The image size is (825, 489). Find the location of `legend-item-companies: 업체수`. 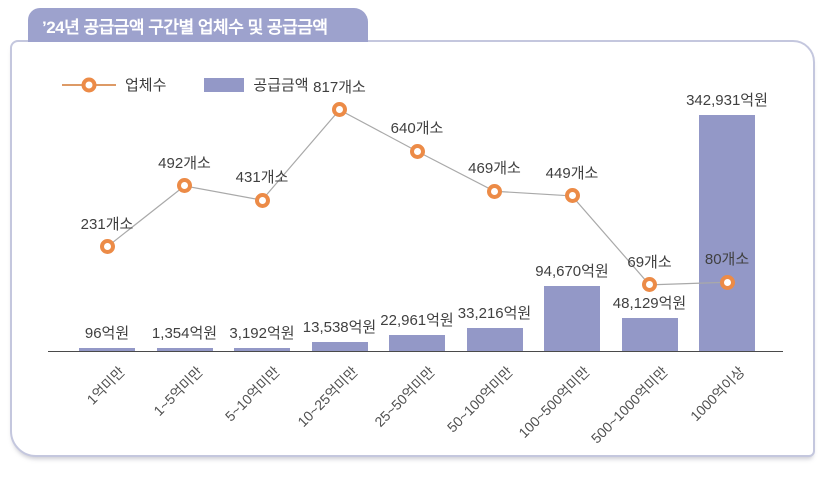

legend-item-companies: 업체수 is located at coordinates (114, 84).